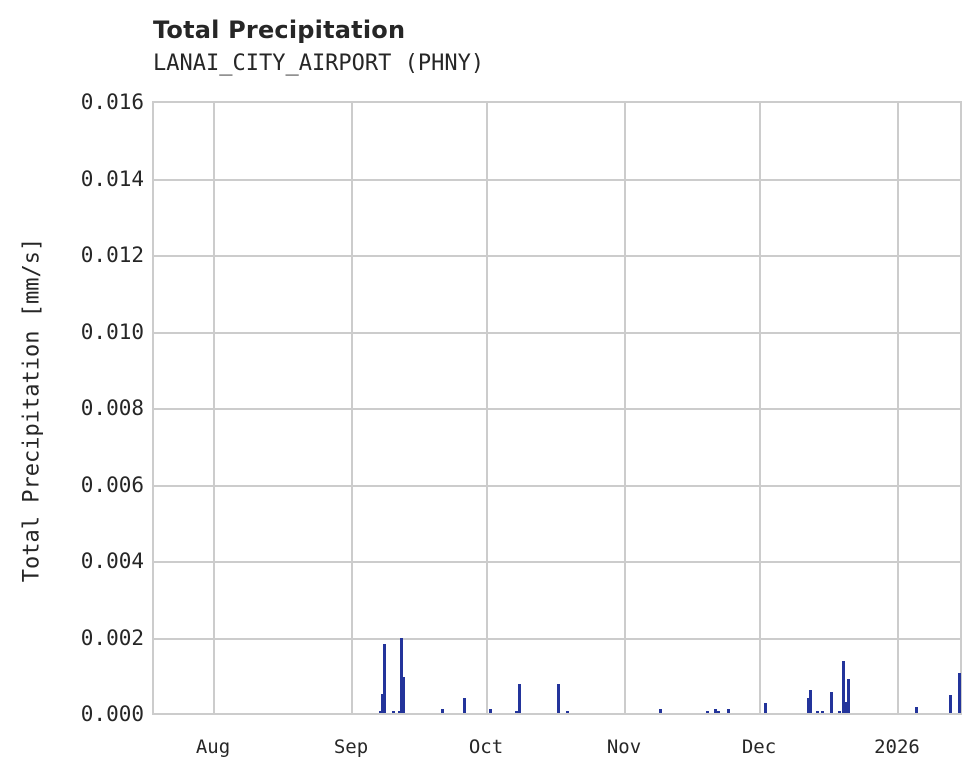 Image resolution: width=980 pixels, height=780 pixels. What do you see at coordinates (213, 747) in the screenshot?
I see `x-tick-label: Aug` at bounding box center [213, 747].